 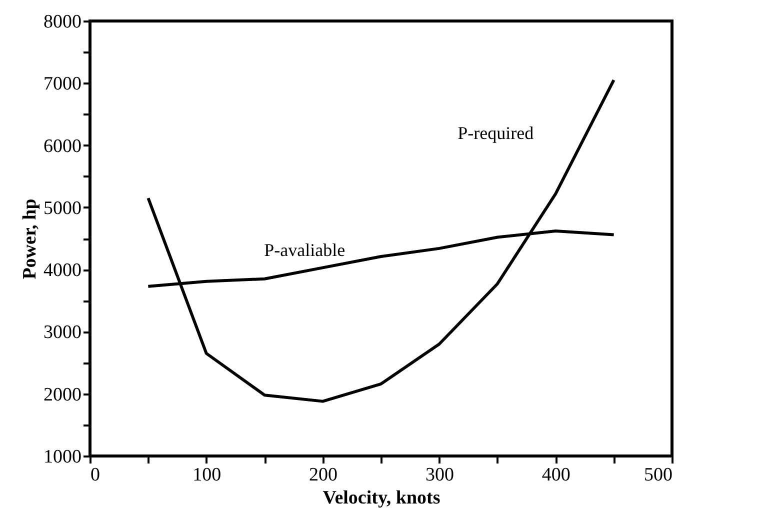 I want to click on x-tick-label: 100, so click(x=207, y=475).